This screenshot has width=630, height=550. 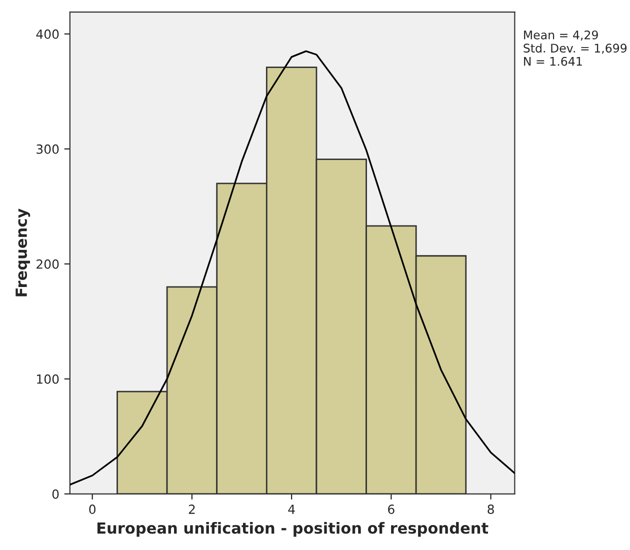 I want to click on y-tick-label: 0, so click(x=55, y=494).